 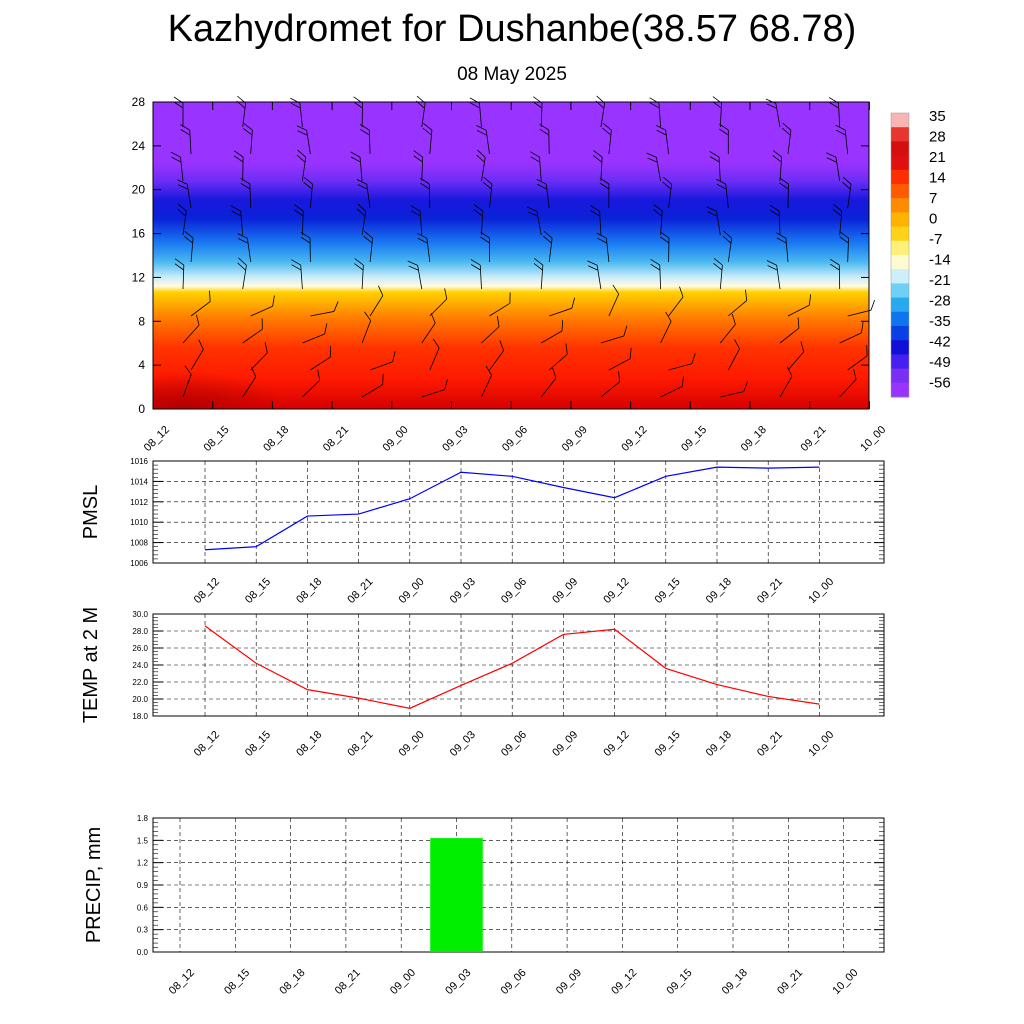 I want to click on x-tick-label: 09_09, so click(x=565, y=591).